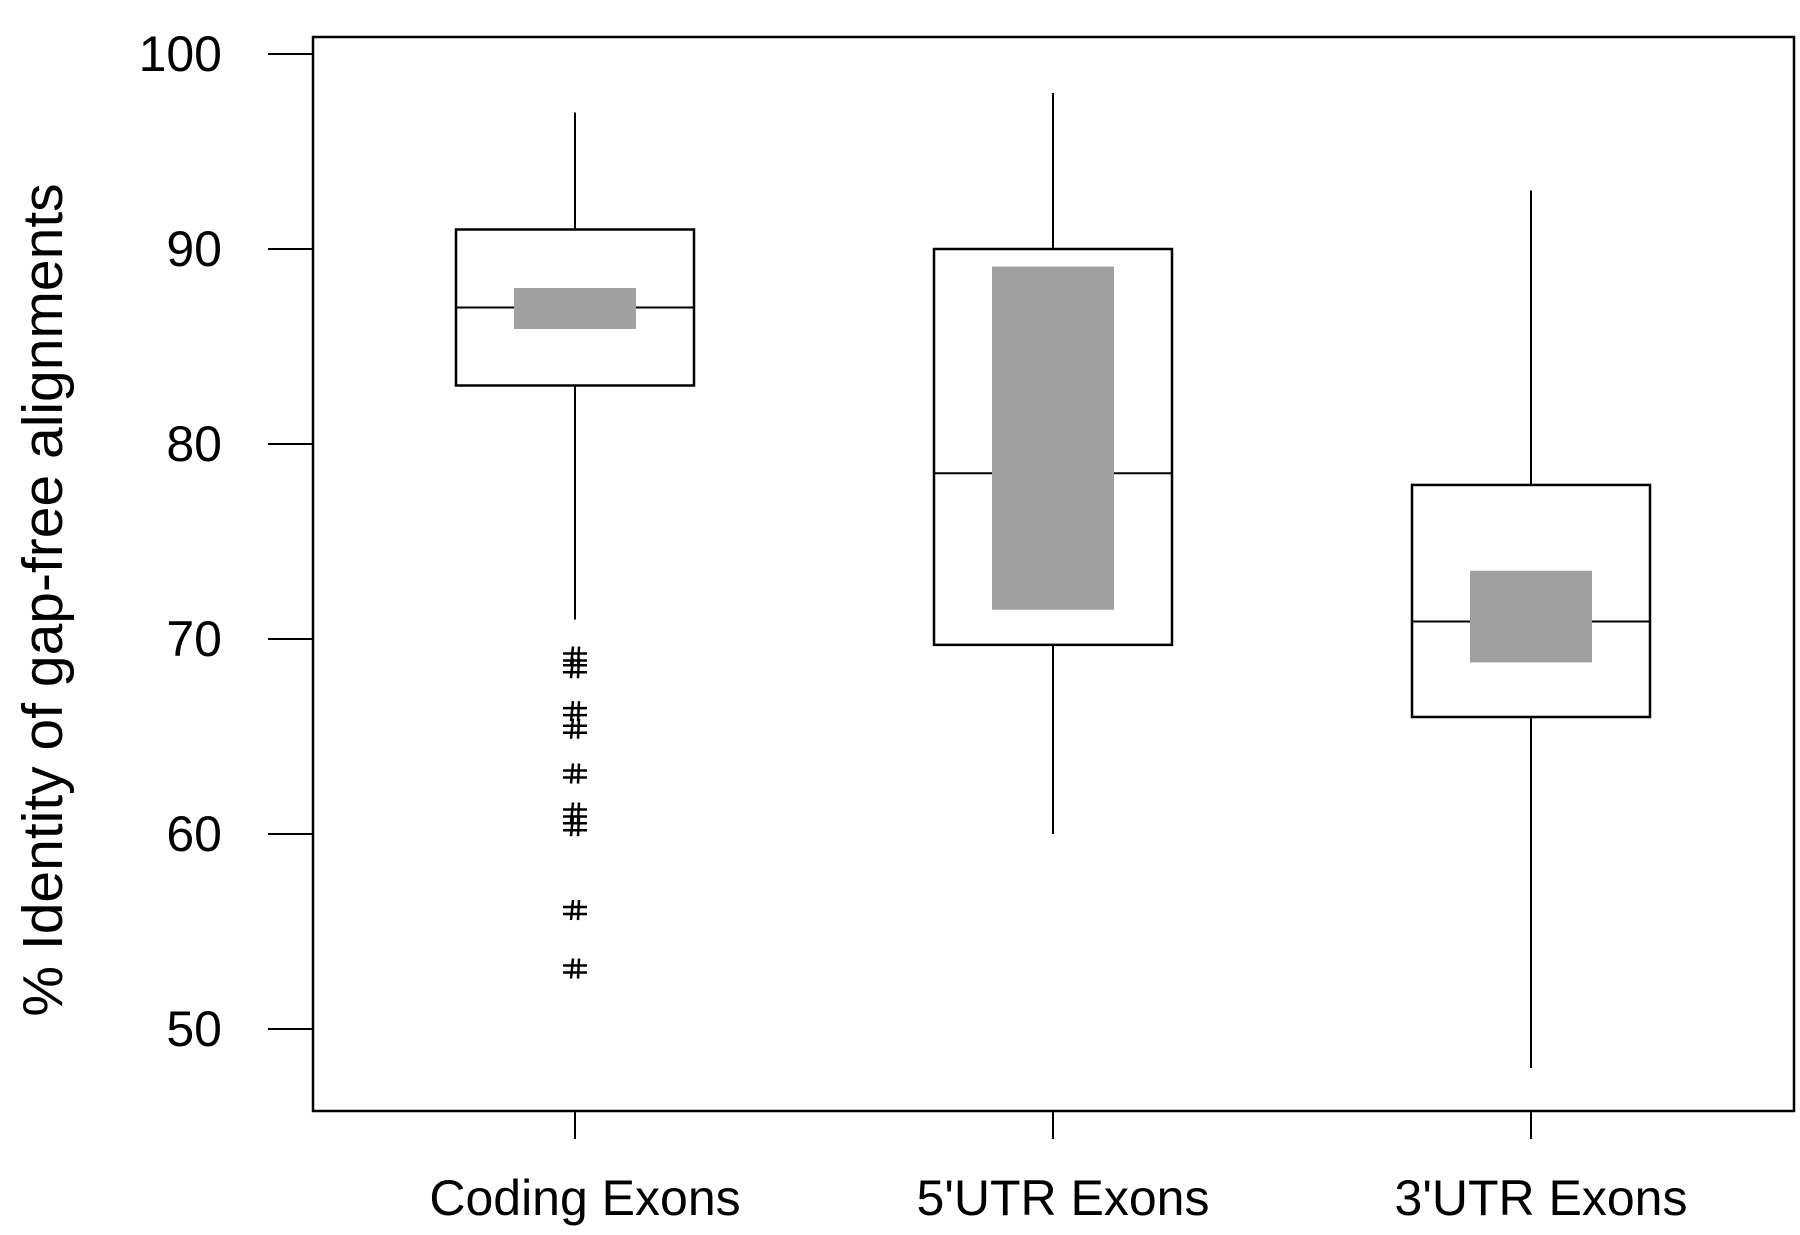  What do you see at coordinates (43, 599) in the screenshot?
I see `y-axis-label: % Identity of gap-free alignments` at bounding box center [43, 599].